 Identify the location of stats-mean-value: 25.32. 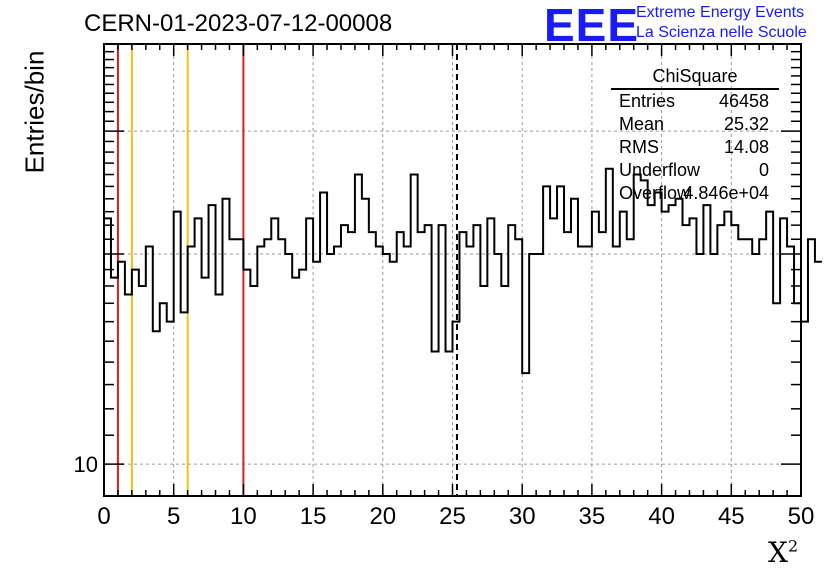
(746, 124).